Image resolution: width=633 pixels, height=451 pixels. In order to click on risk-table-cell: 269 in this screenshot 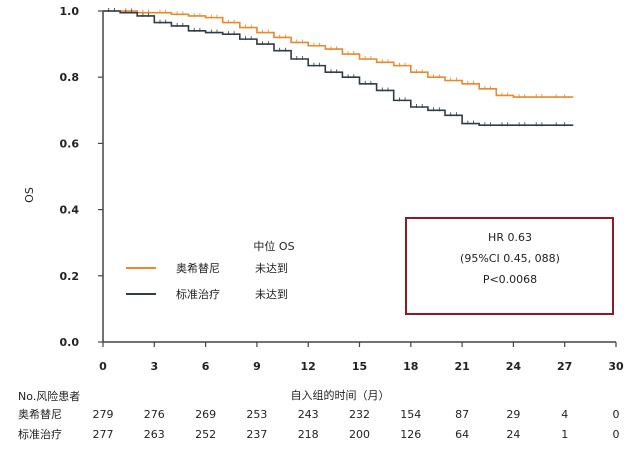, I will do `click(205, 414)`.